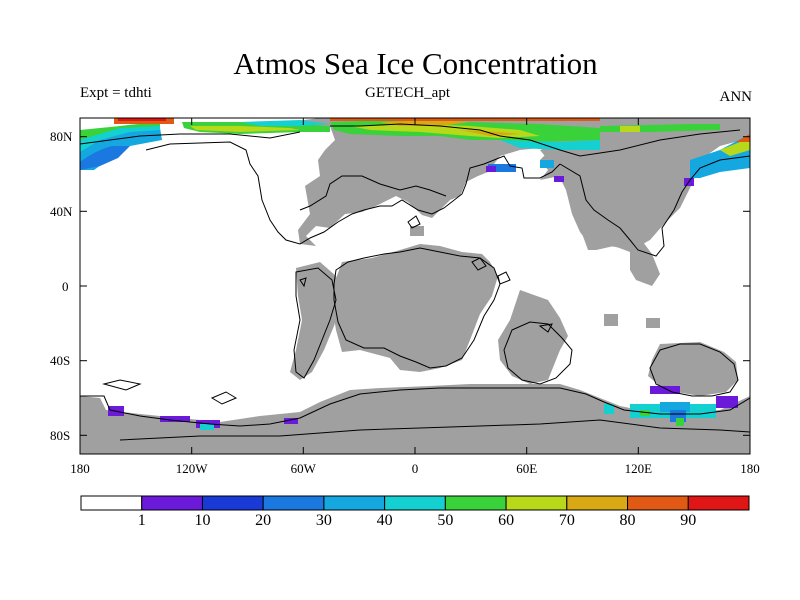  I want to click on colorbar-label: 20, so click(263, 520).